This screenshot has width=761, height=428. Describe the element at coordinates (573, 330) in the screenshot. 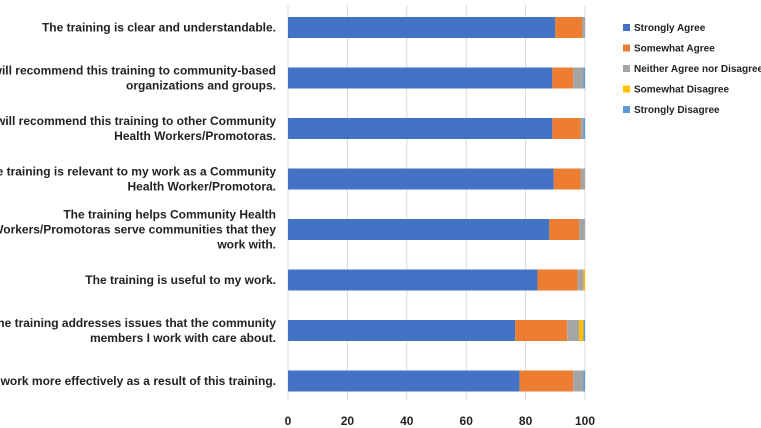

I see `bar-6-neither-agree-nor-disagree` at that location.